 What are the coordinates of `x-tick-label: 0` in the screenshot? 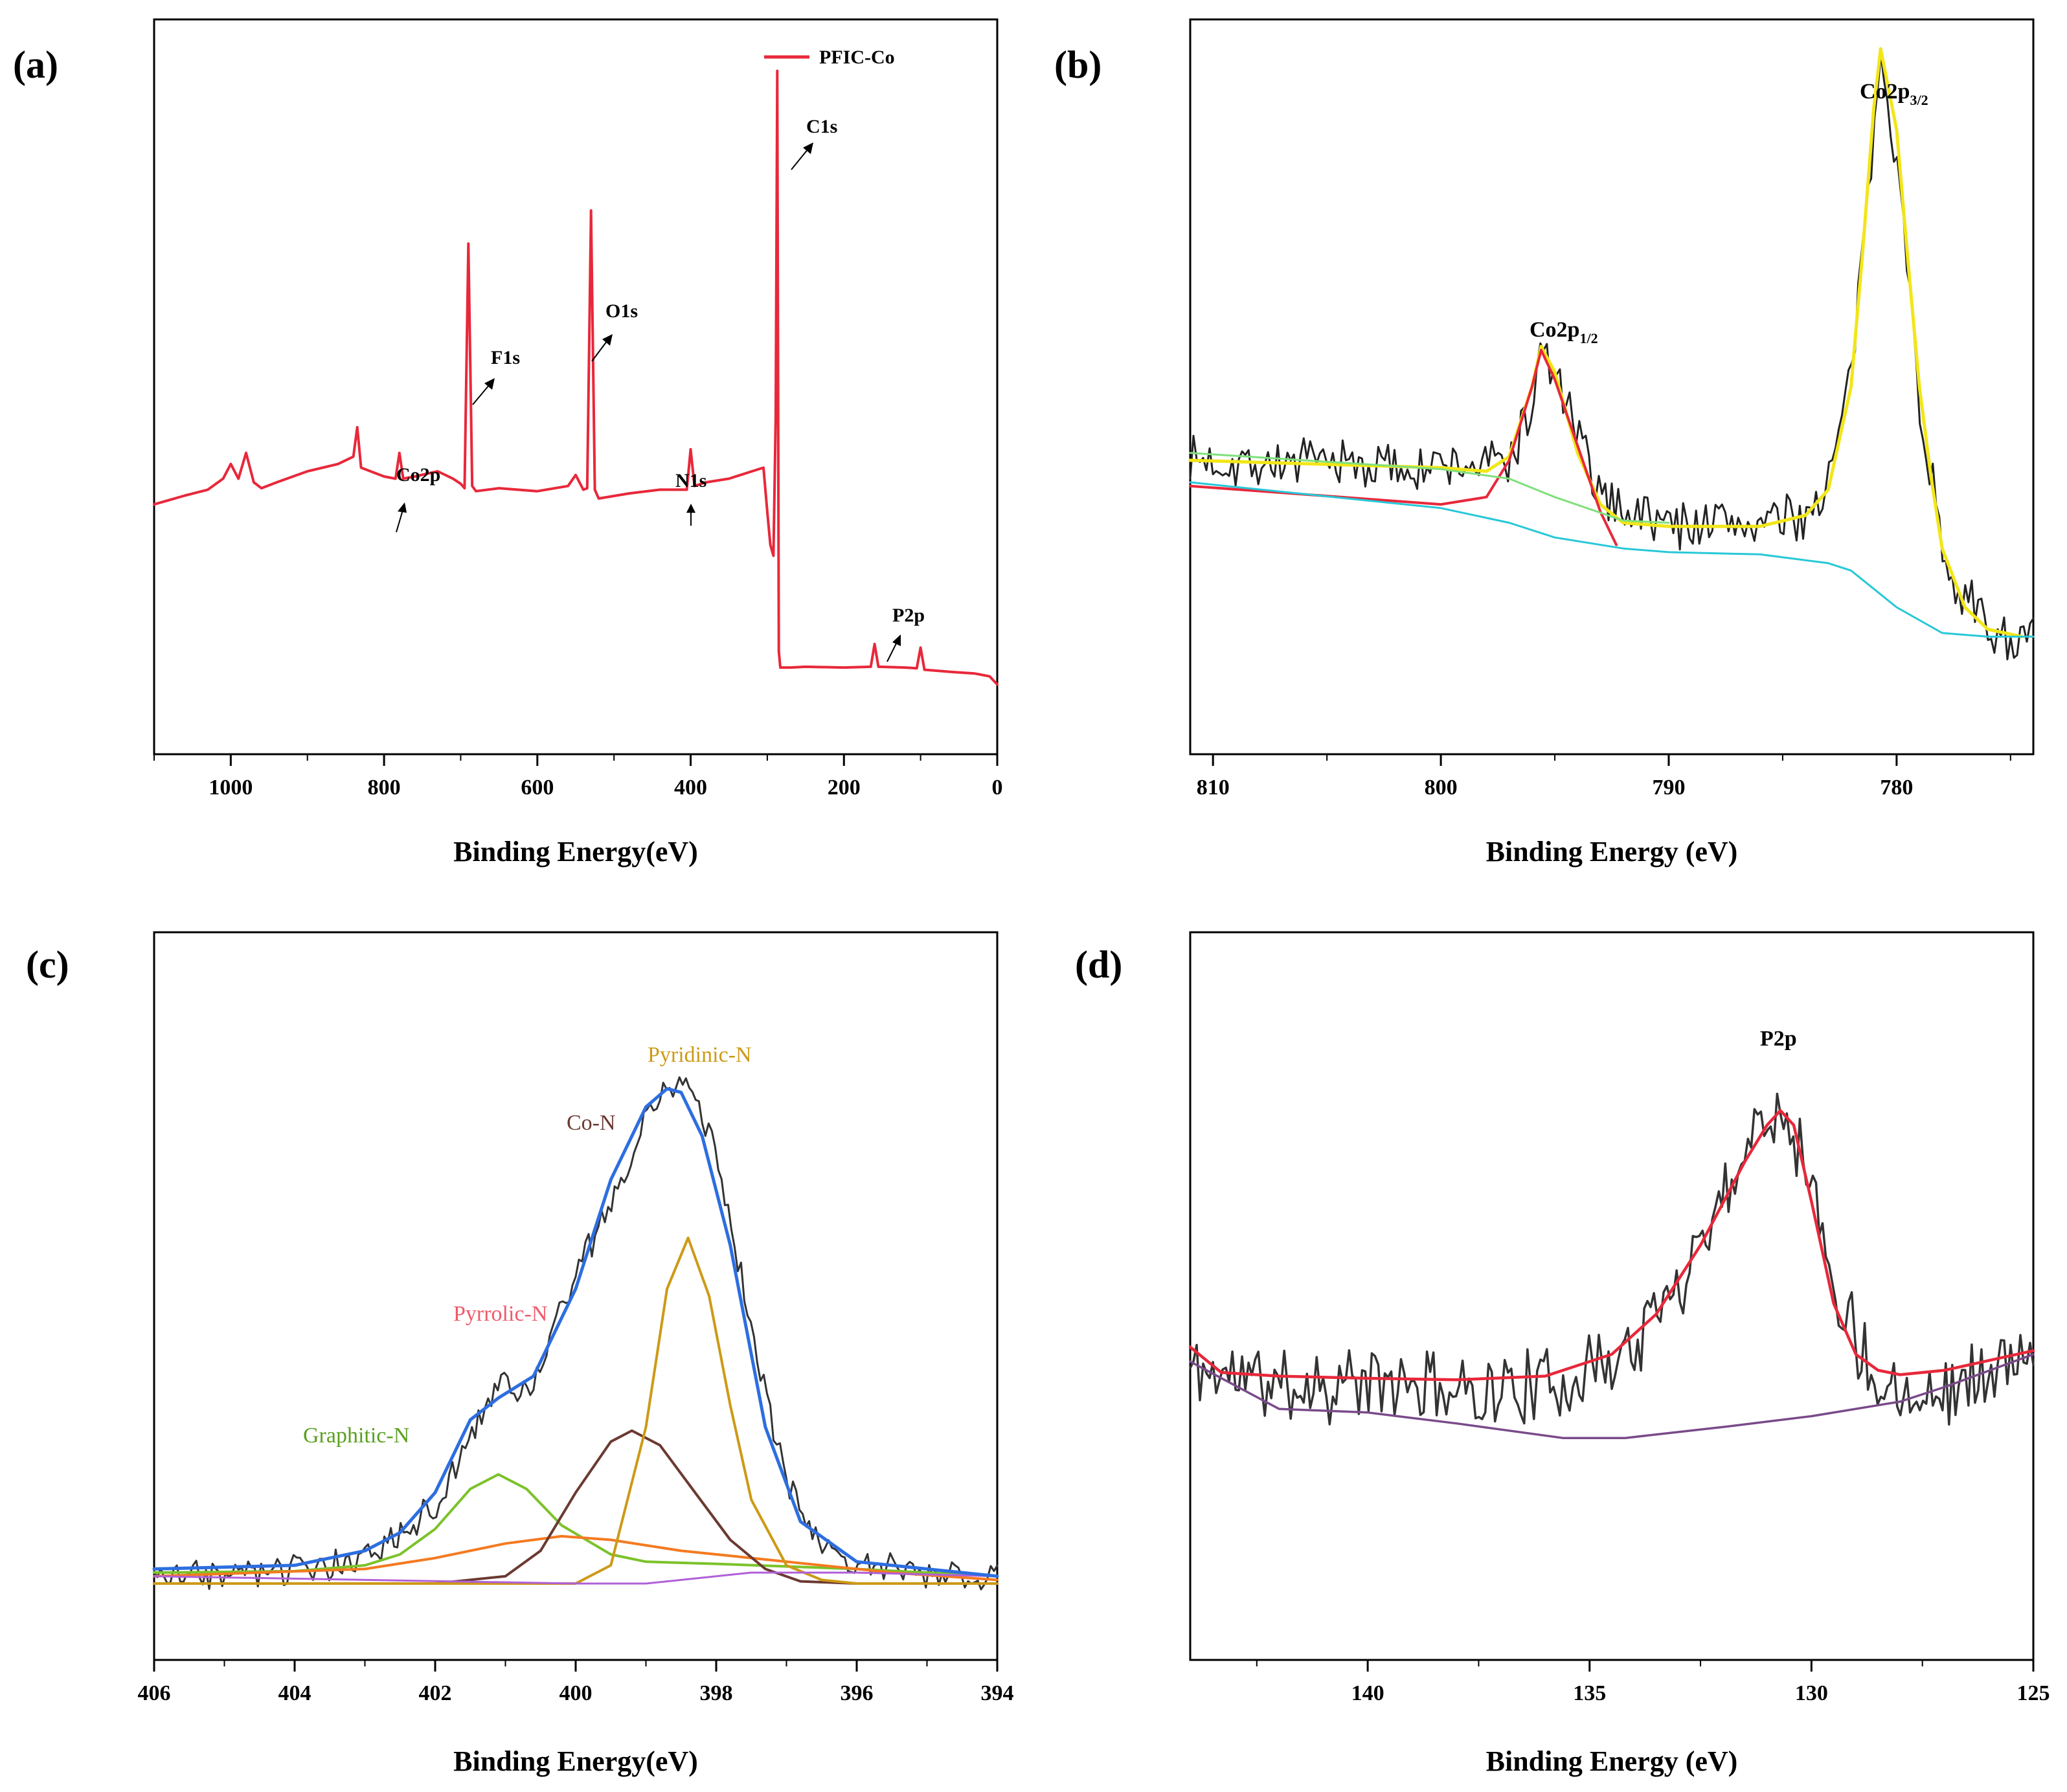 It's located at (998, 788).